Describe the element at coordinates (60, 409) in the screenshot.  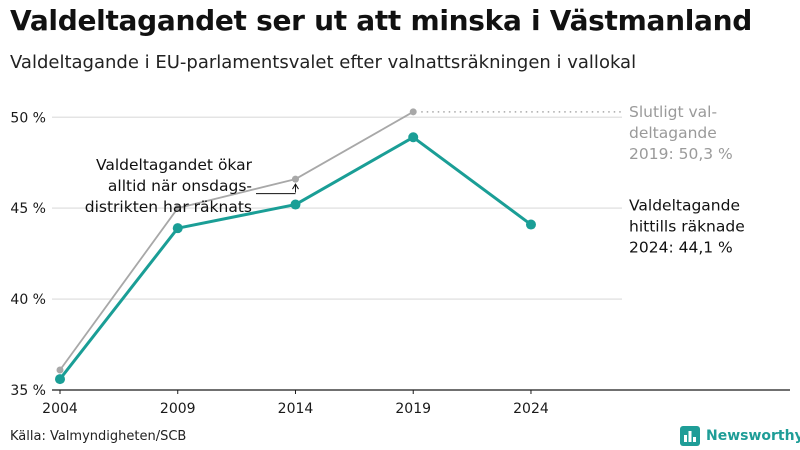
I see `x-tick-label: 2004` at that location.